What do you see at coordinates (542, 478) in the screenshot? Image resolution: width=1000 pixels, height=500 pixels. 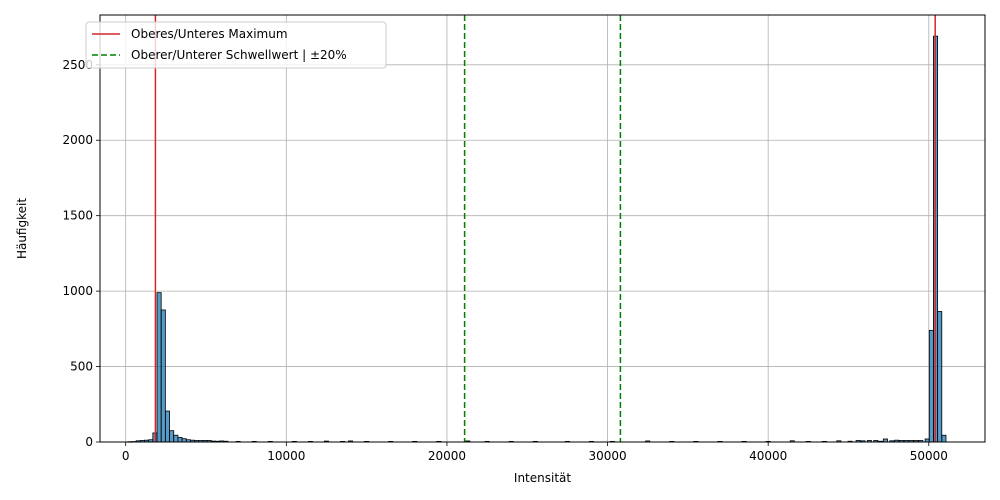 I see `x-axis-label: Intensität` at bounding box center [542, 478].